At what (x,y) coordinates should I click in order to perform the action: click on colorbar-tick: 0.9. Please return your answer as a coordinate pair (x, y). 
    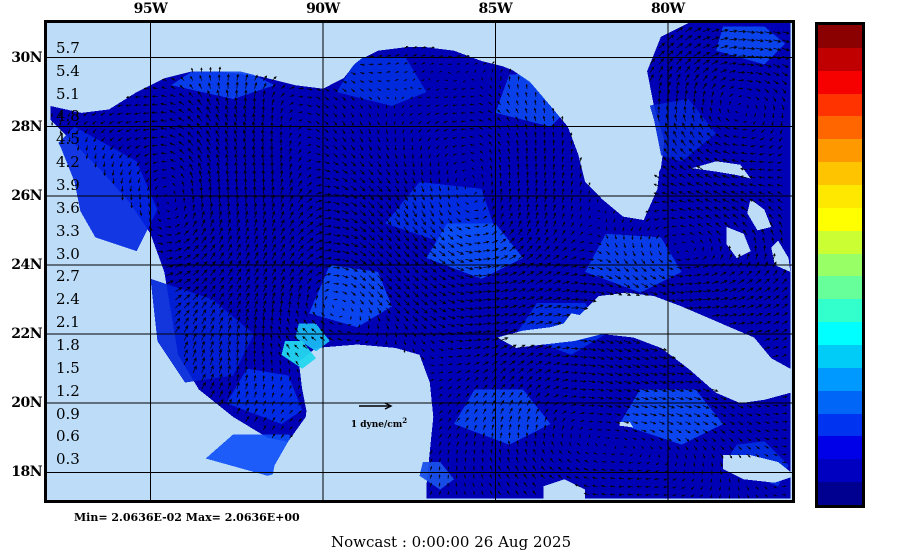
    Looking at the image, I should click on (68, 413).